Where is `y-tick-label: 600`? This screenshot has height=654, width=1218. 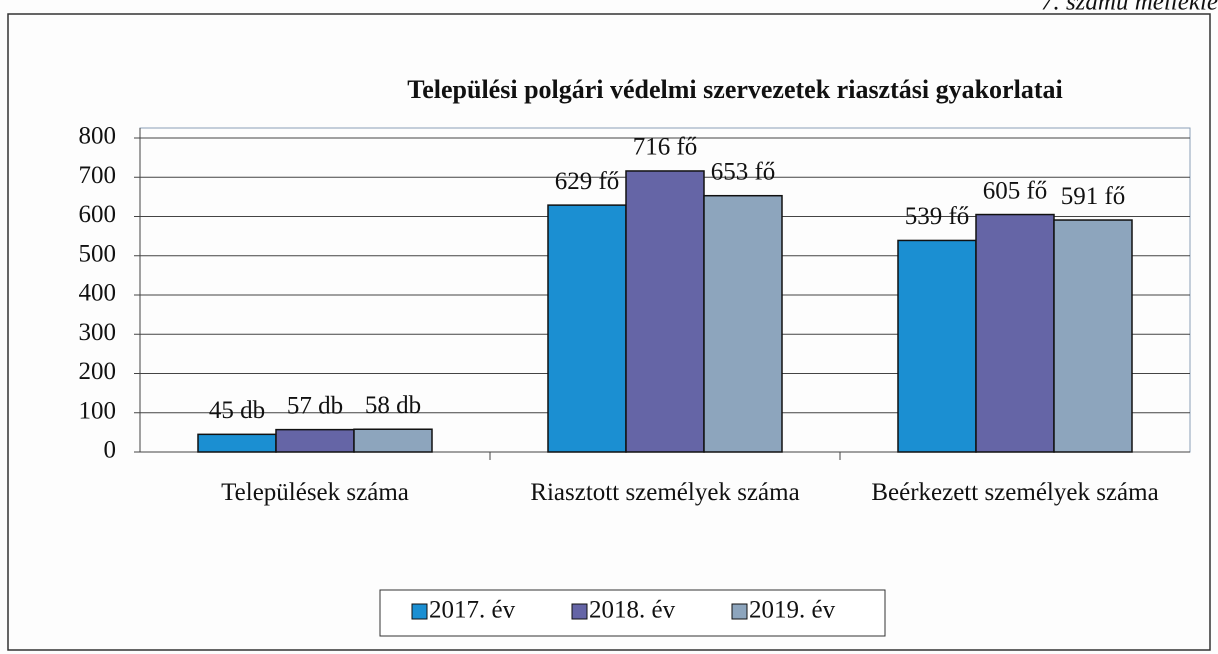 y-tick-label: 600 is located at coordinates (98, 214).